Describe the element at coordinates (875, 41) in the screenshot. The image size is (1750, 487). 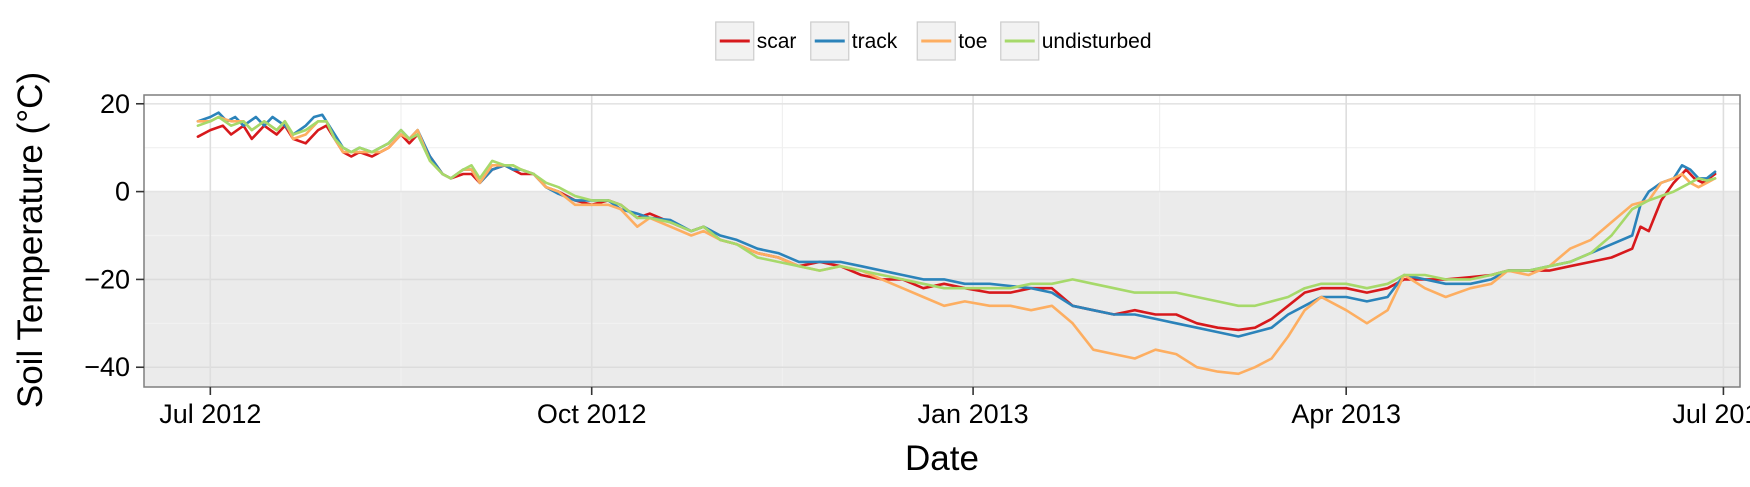
I see `legend-label-track: track` at that location.